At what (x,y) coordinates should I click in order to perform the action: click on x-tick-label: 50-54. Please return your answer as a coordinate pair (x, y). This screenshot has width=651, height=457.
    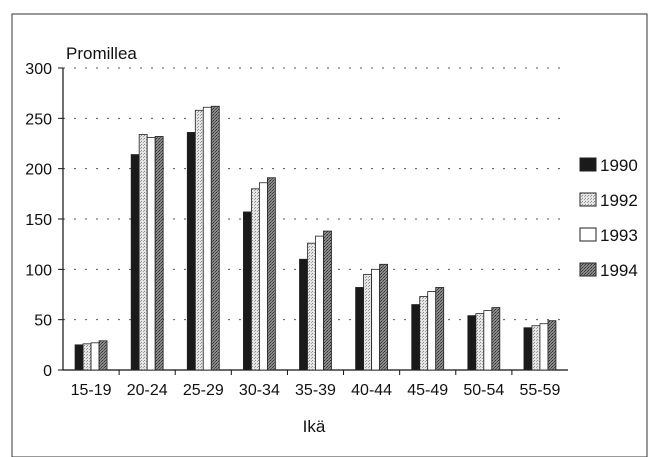
    Looking at the image, I should click on (483, 390).